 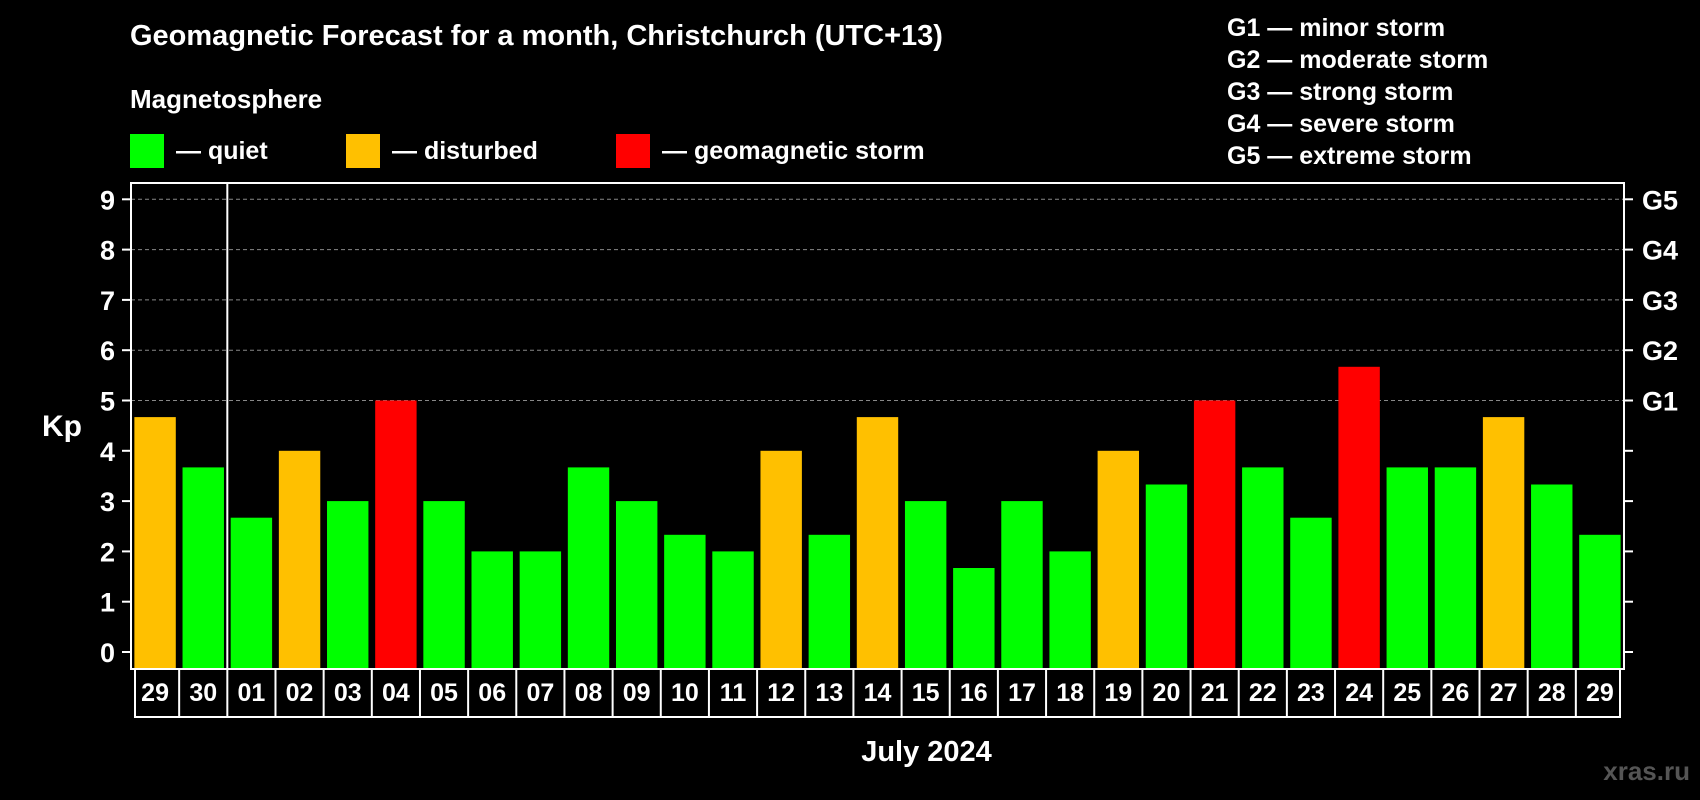 I want to click on x-tick-label-20: 19, so click(x=1118, y=693).